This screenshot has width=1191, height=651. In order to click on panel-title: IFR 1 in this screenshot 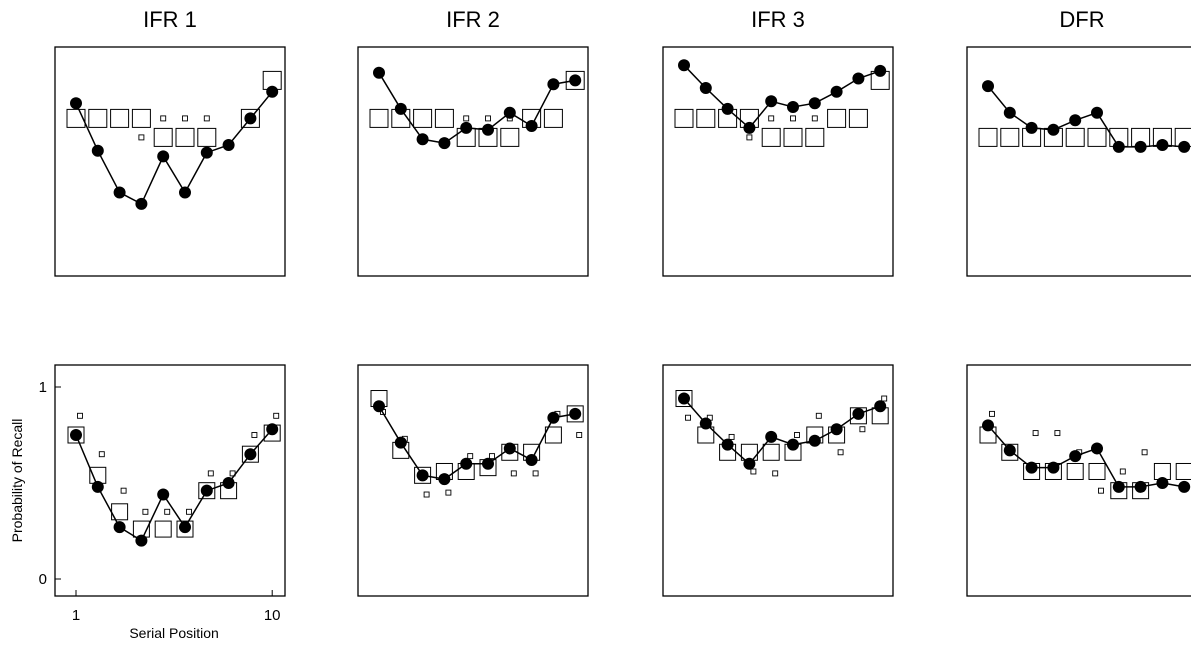, I will do `click(170, 19)`.